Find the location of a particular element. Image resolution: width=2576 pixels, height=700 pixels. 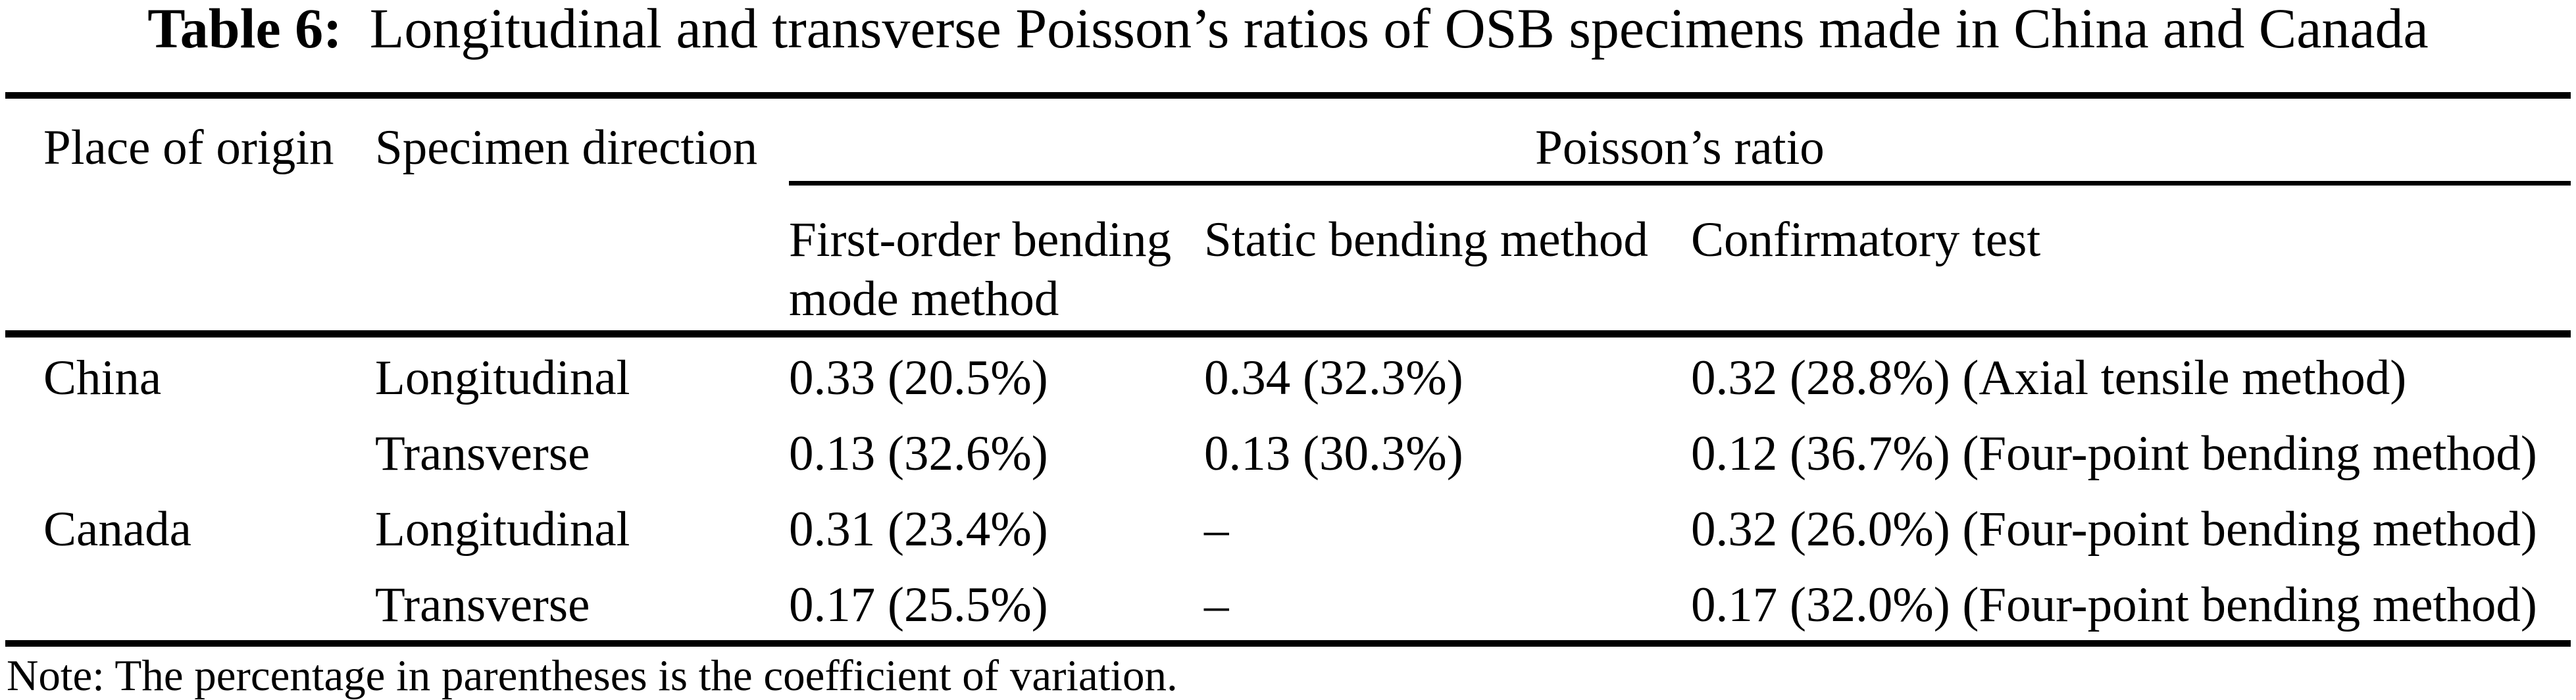

cell-first-order: 0.31 (23.4%) is located at coordinates (919, 530).